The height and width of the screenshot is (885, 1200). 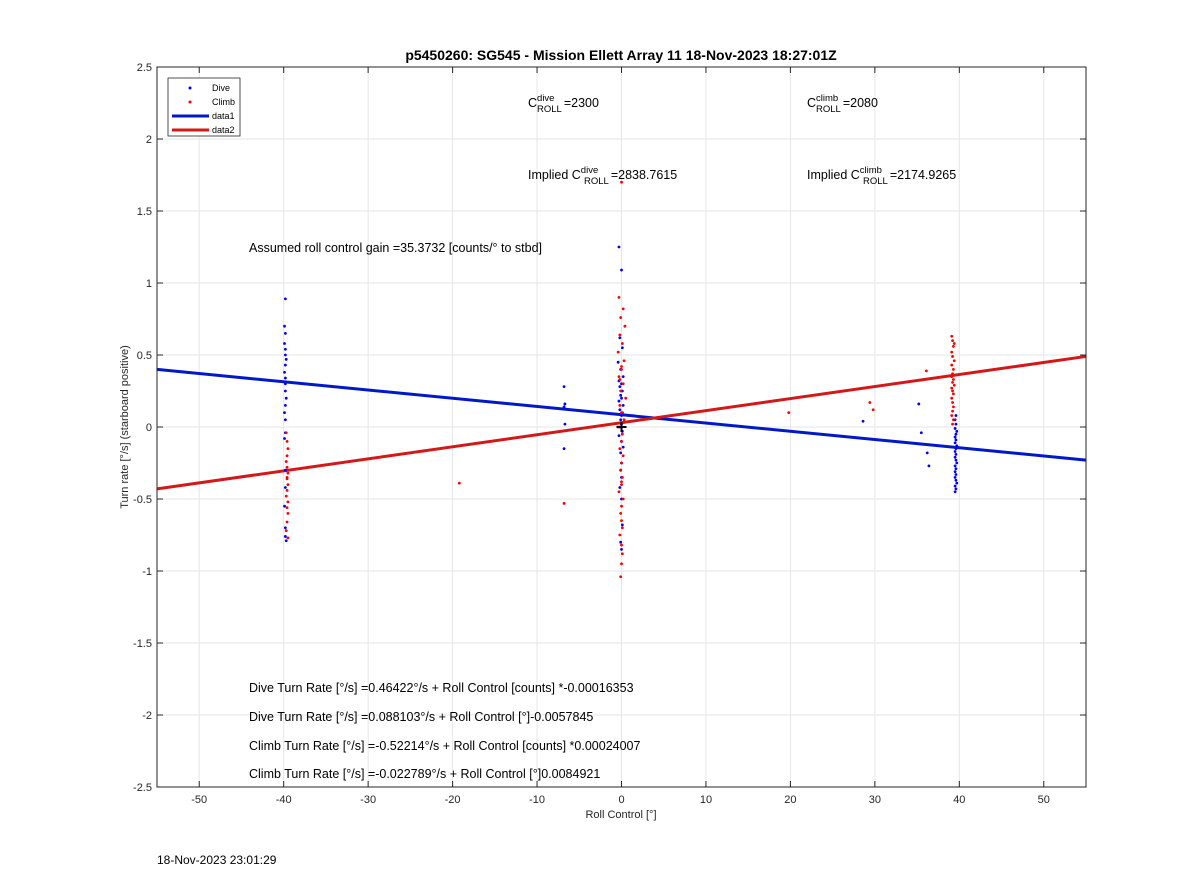 What do you see at coordinates (842, 104) in the screenshot?
I see `c-roll-climb: Cclimb ROLL =2080` at bounding box center [842, 104].